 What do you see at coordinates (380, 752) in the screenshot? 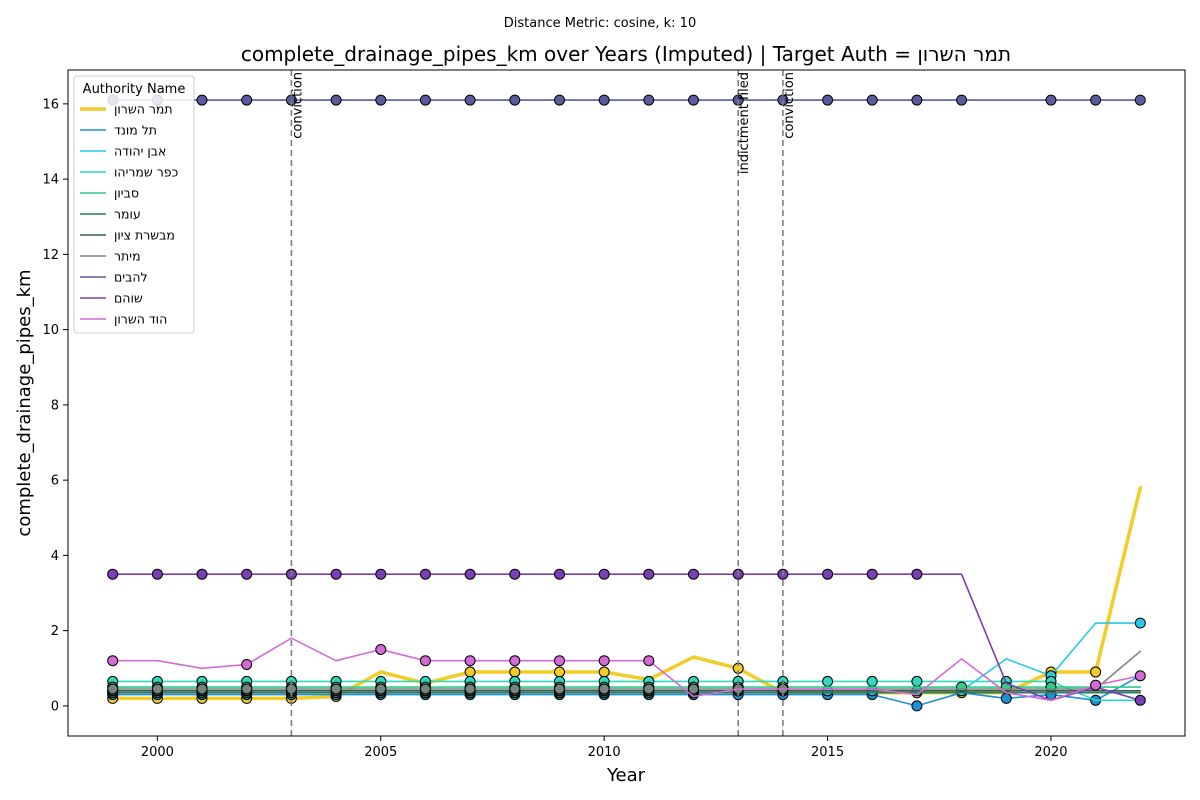
I see `x-tick-label: 2005` at bounding box center [380, 752].